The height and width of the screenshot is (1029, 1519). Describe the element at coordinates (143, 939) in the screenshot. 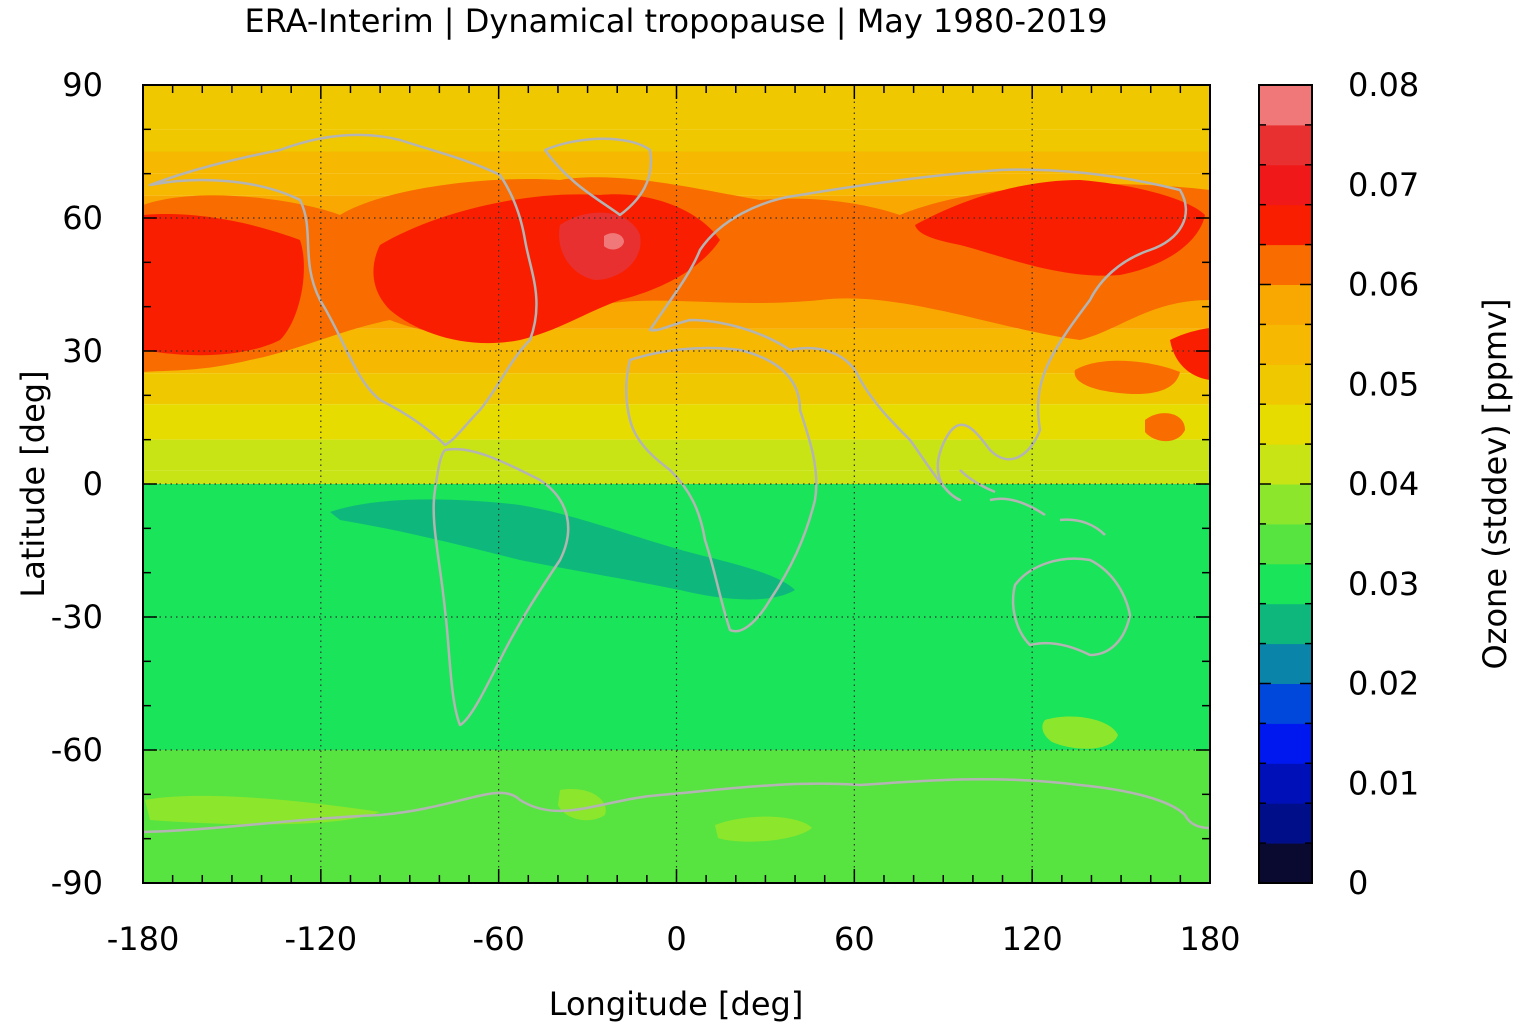

I see `x-tick-label: -180` at that location.